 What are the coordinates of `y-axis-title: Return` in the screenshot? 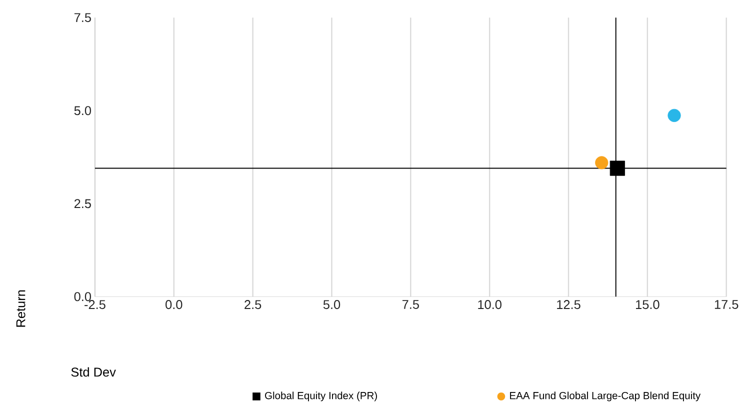 It's located at (21, 308).